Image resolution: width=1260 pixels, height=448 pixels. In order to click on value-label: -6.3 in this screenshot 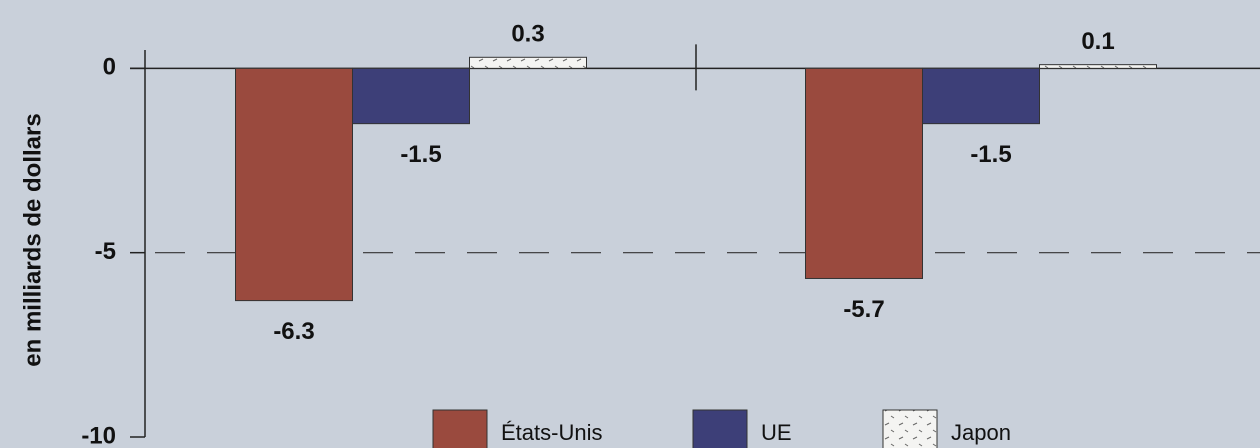, I will do `click(293, 331)`.